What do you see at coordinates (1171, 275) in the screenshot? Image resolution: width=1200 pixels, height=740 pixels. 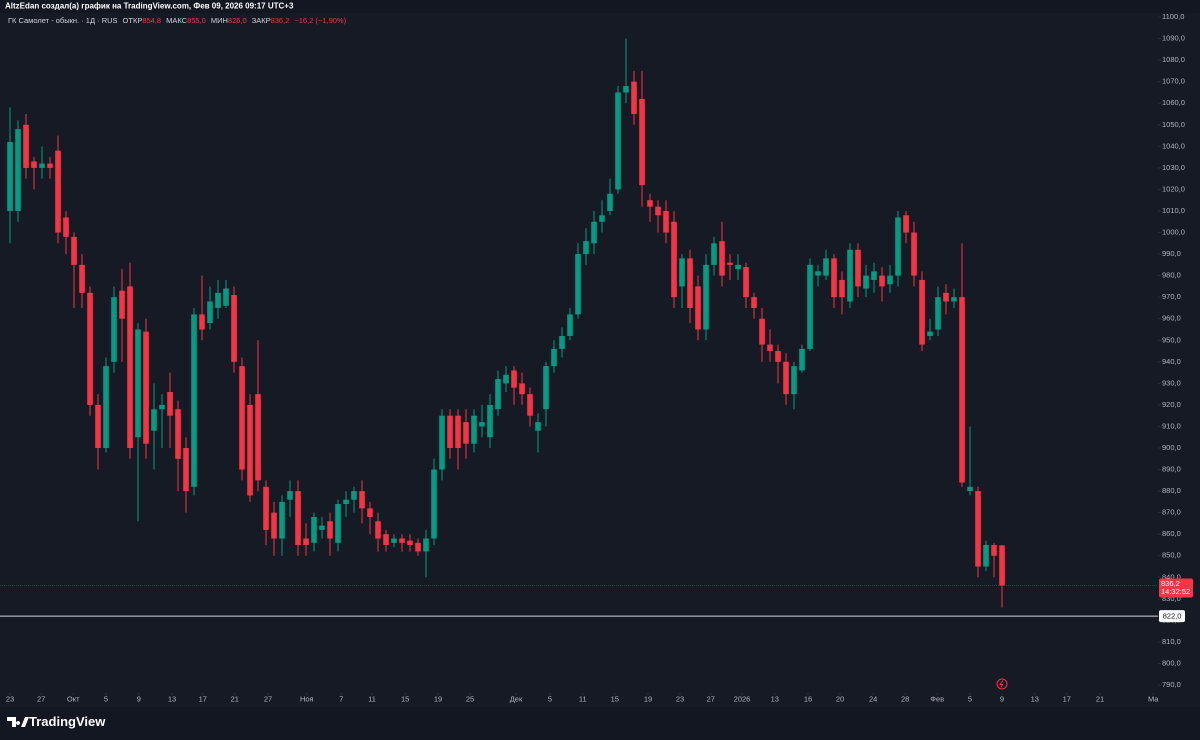 I see `y-tick-label: 980,0` at bounding box center [1171, 275].